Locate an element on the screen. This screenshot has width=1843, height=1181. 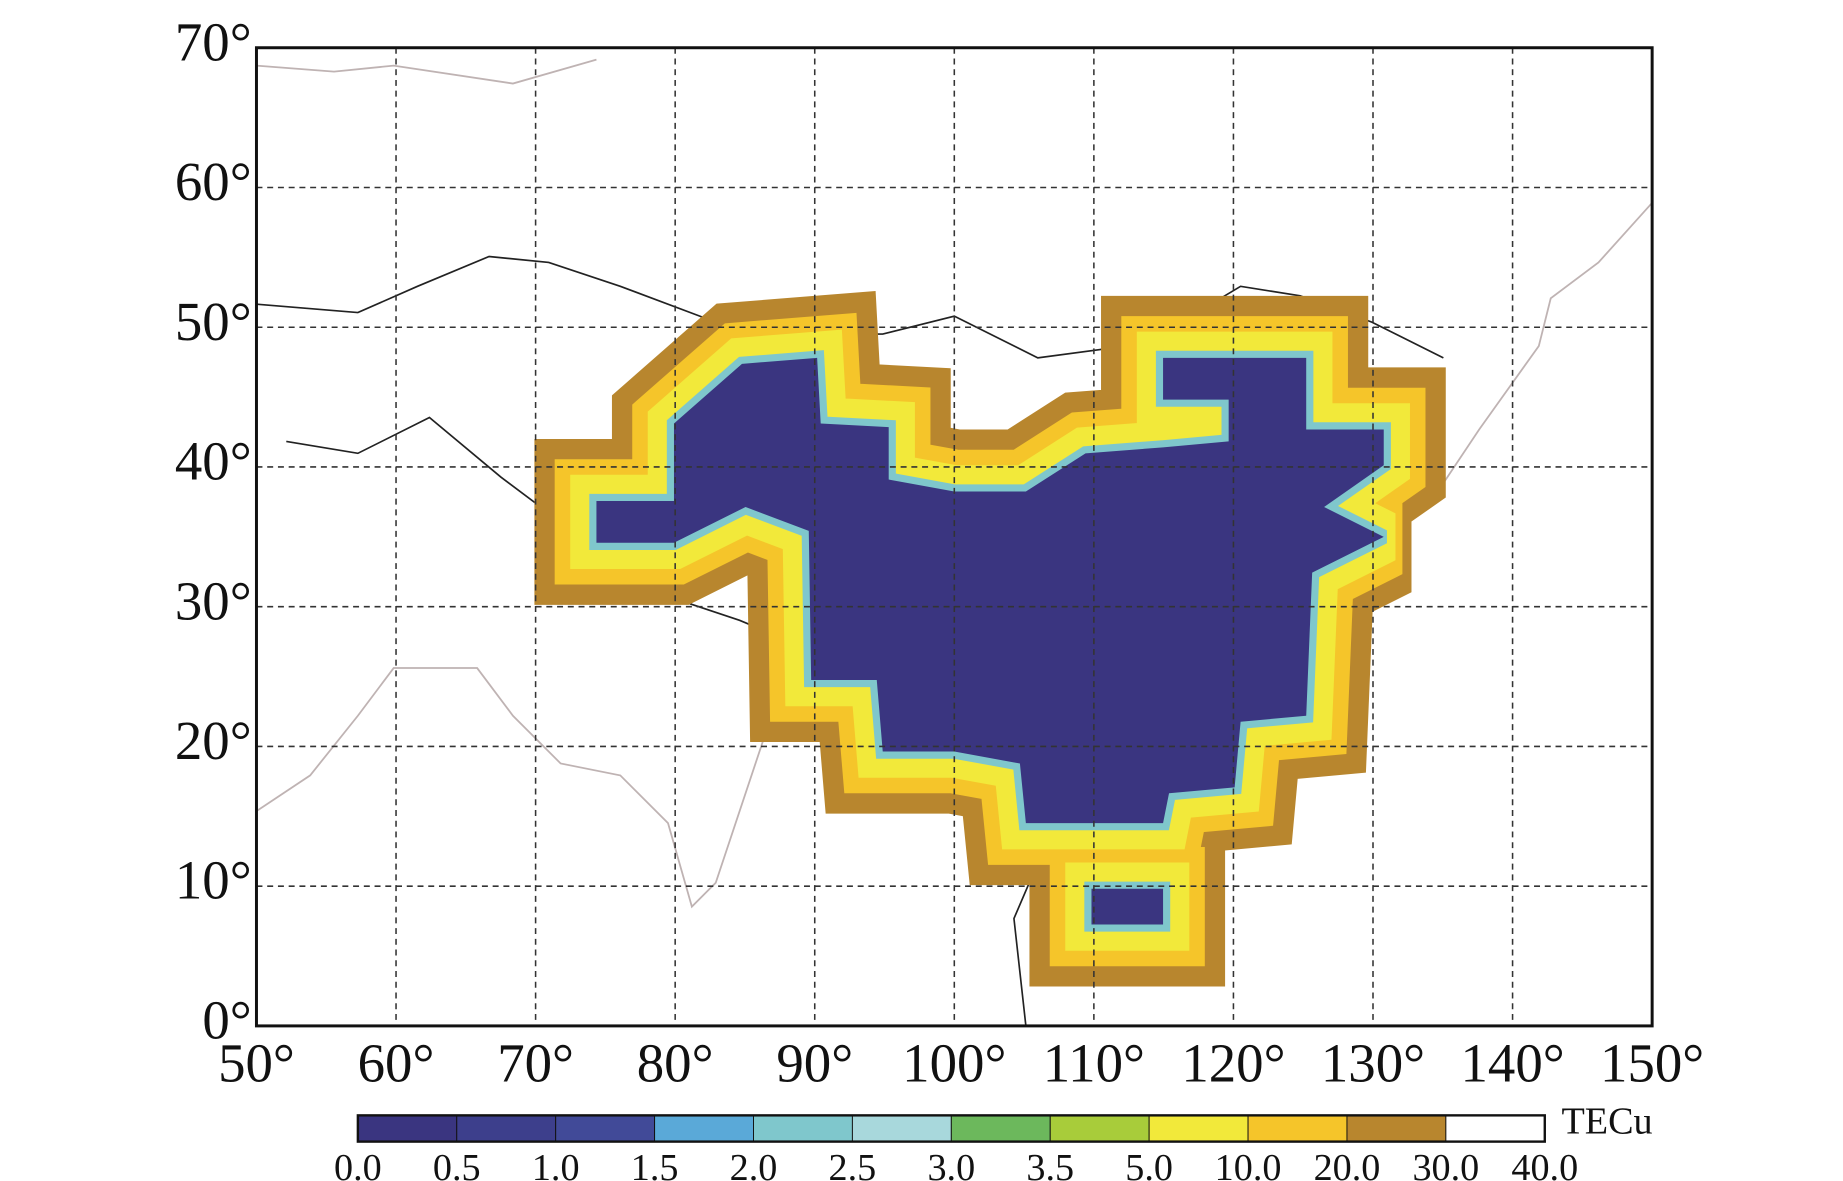
x-tick-label: 130° is located at coordinates (1373, 1062).